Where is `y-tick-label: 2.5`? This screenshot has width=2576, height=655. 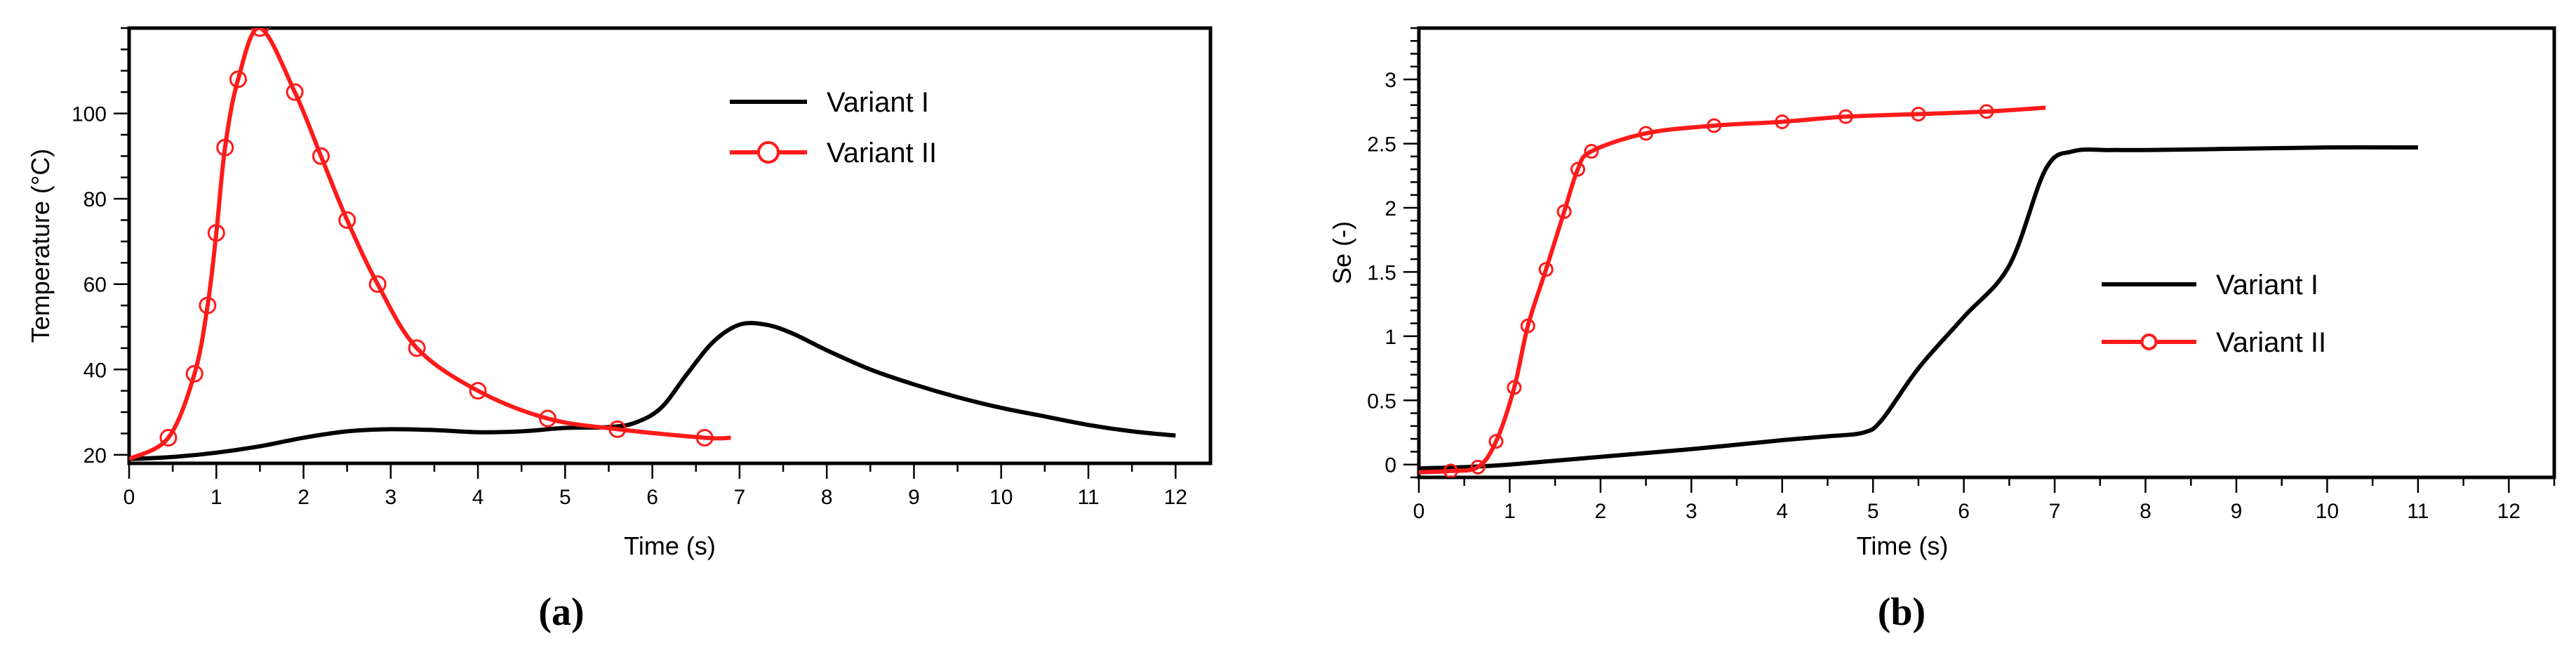
y-tick-label: 2.5 is located at coordinates (1381, 145).